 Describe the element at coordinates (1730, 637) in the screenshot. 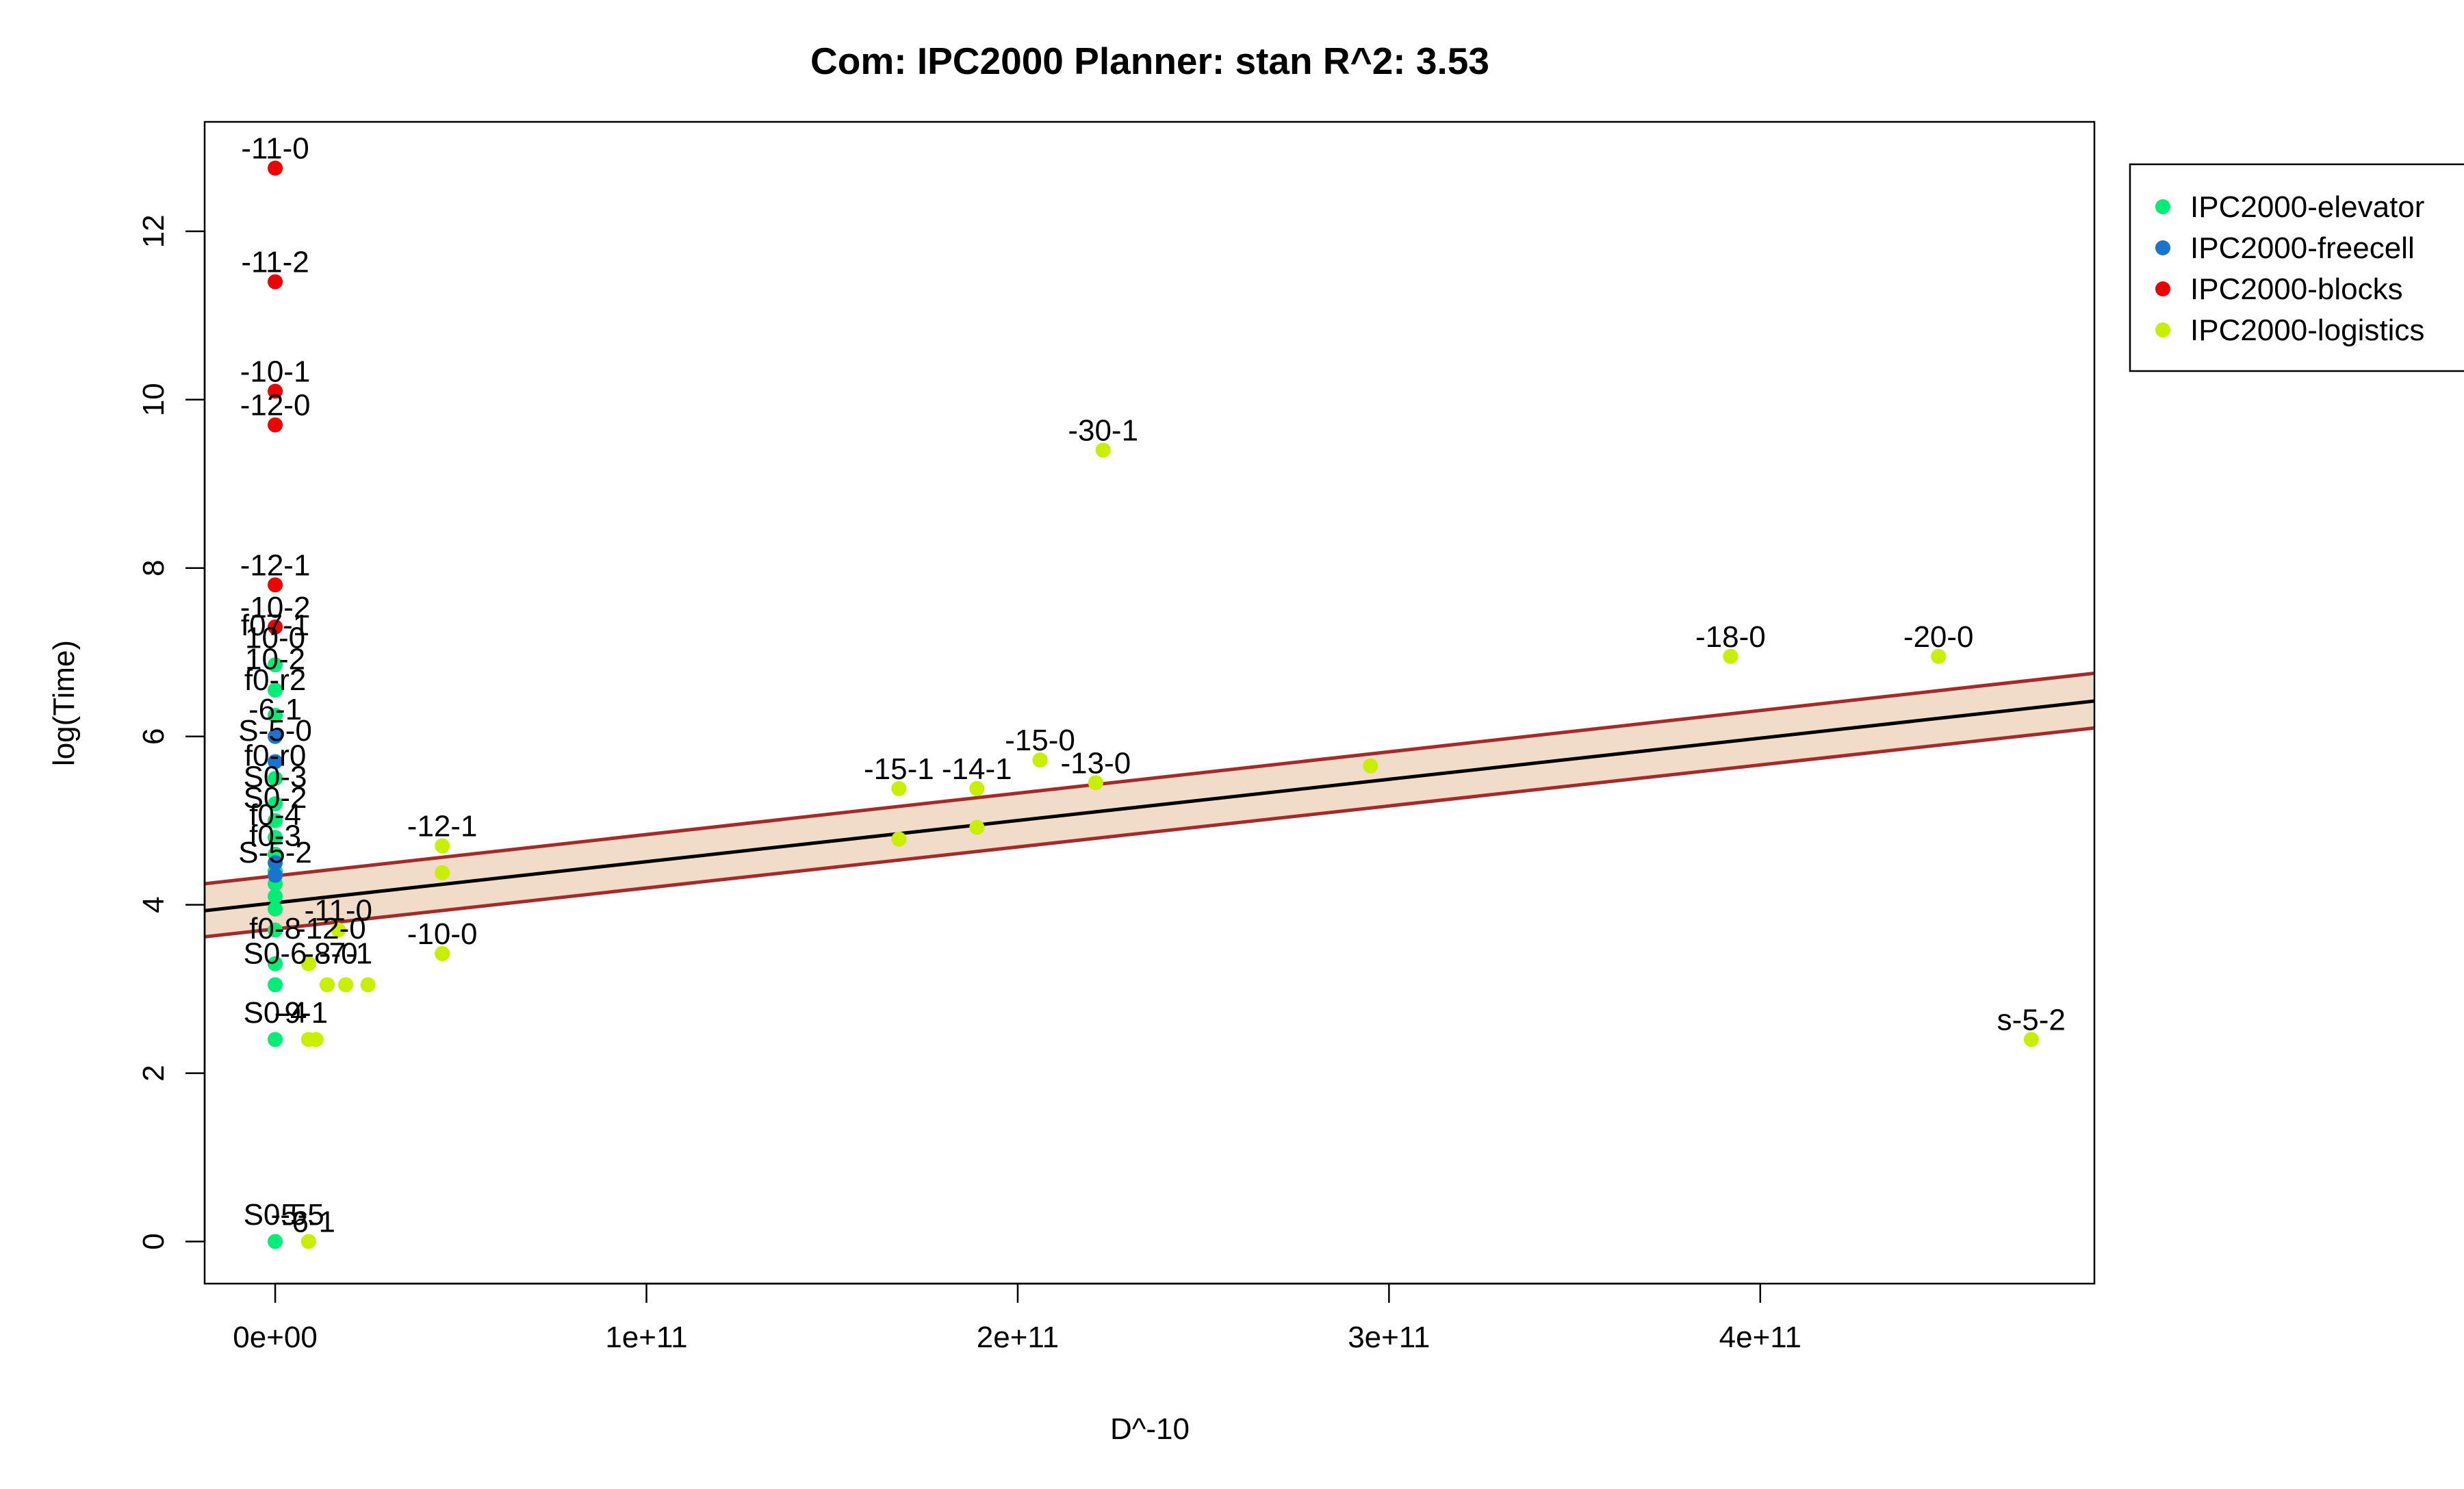

I see `point-label: -18-0` at that location.